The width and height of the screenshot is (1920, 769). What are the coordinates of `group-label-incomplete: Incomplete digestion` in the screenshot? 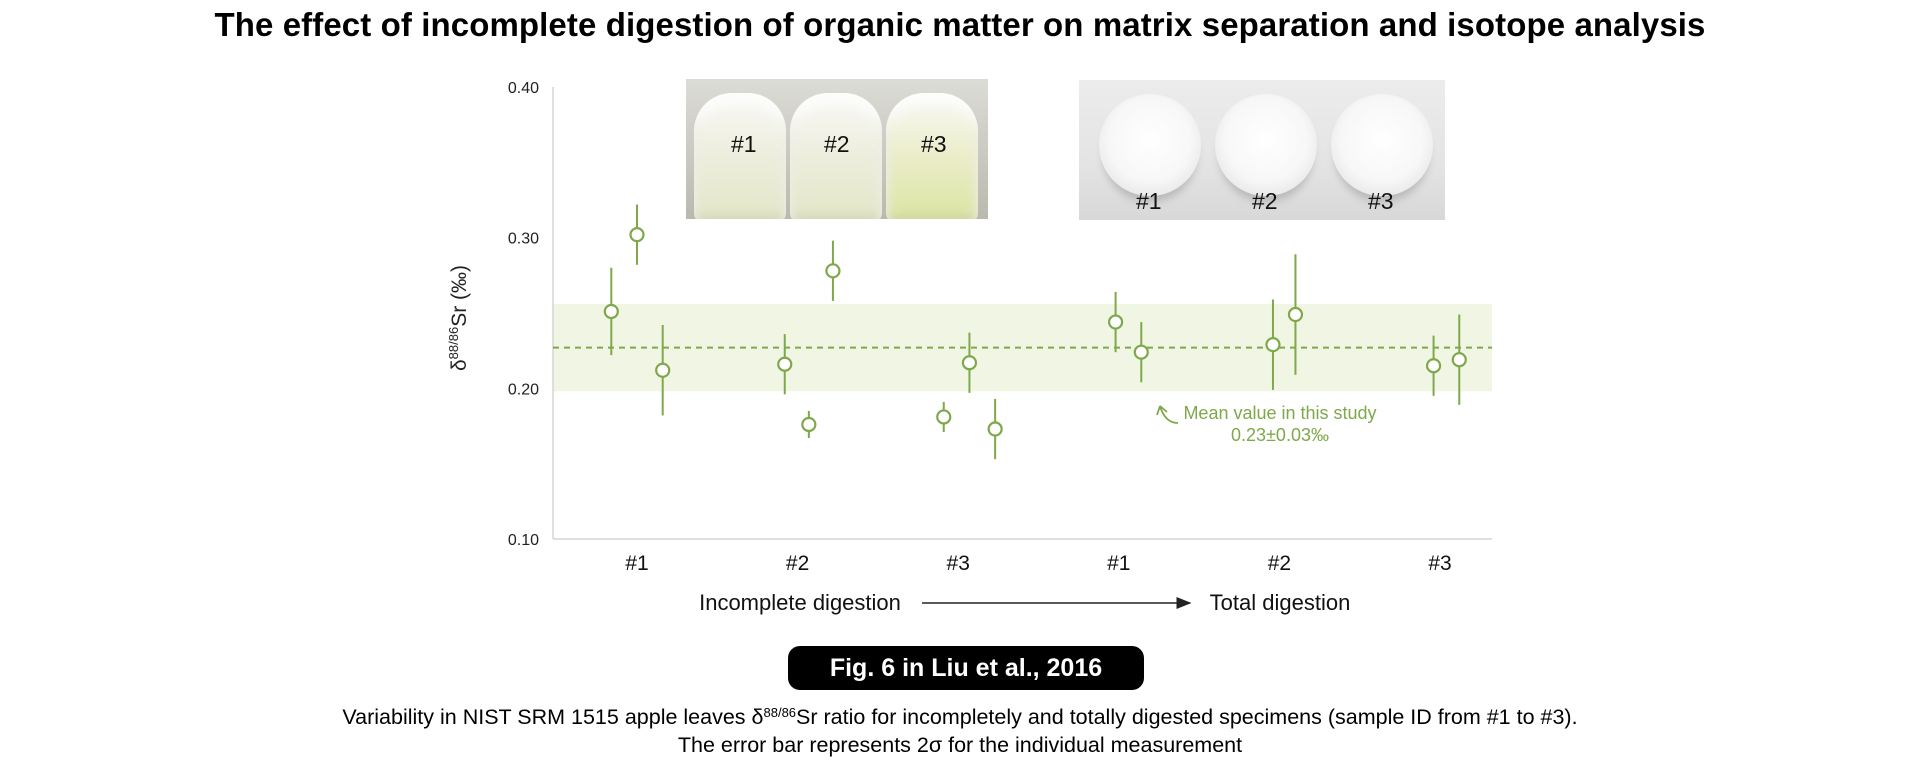 It's located at (800, 602).